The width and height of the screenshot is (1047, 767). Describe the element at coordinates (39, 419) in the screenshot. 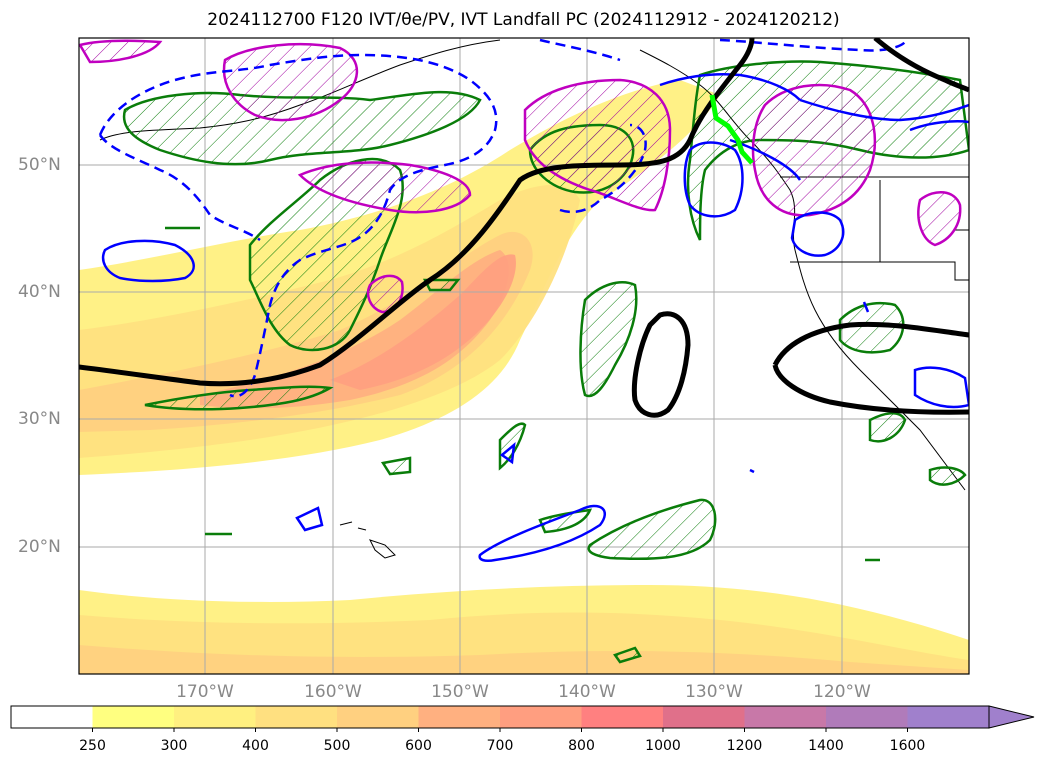

I see `lat-label-30n: 30°N` at that location.